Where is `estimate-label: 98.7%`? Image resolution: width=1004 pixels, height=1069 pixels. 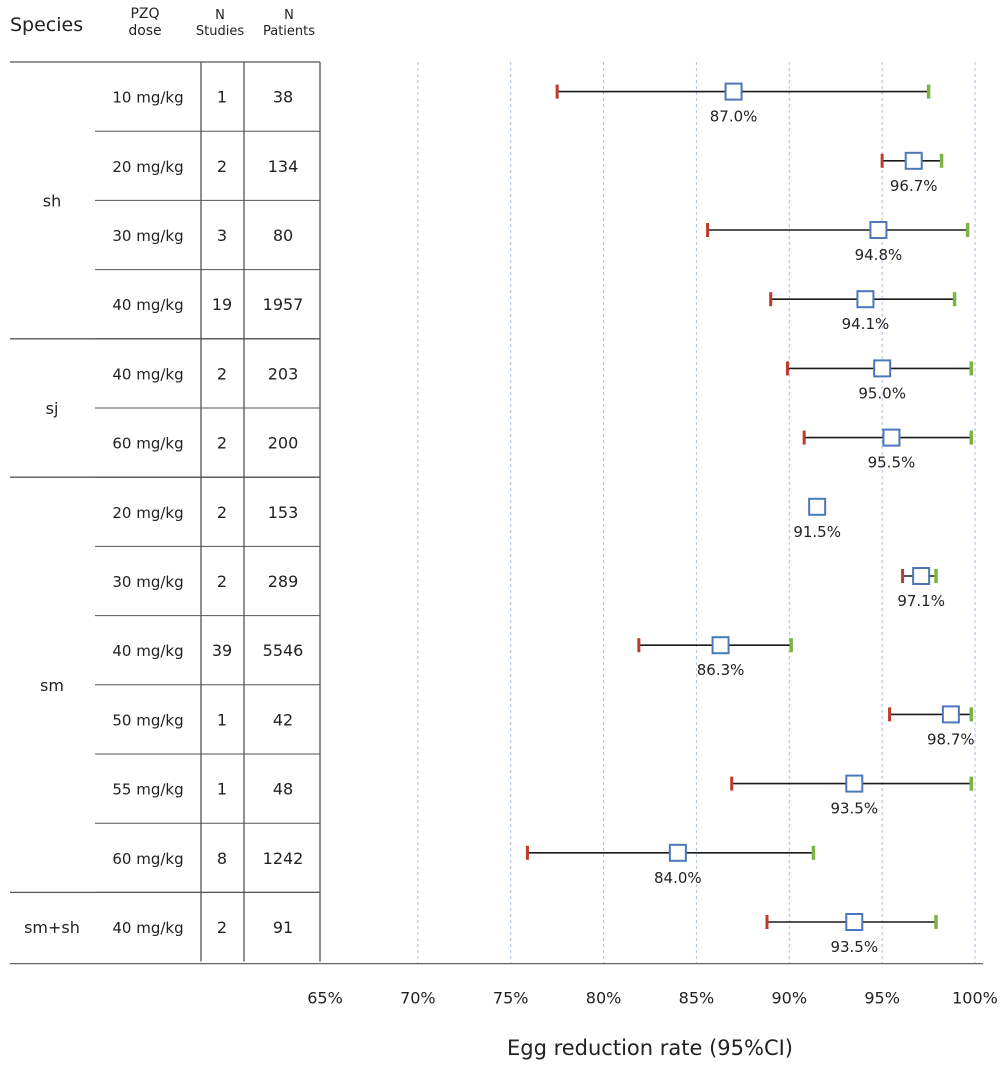 estimate-label: 98.7% is located at coordinates (951, 739).